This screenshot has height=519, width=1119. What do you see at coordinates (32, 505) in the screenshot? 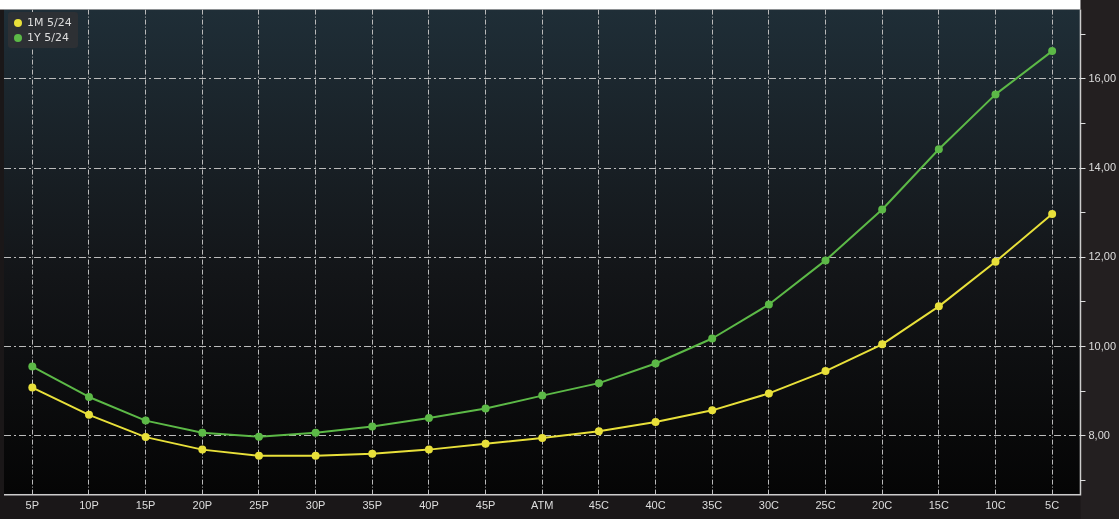
I see `x-tick-label: 5P` at bounding box center [32, 505].